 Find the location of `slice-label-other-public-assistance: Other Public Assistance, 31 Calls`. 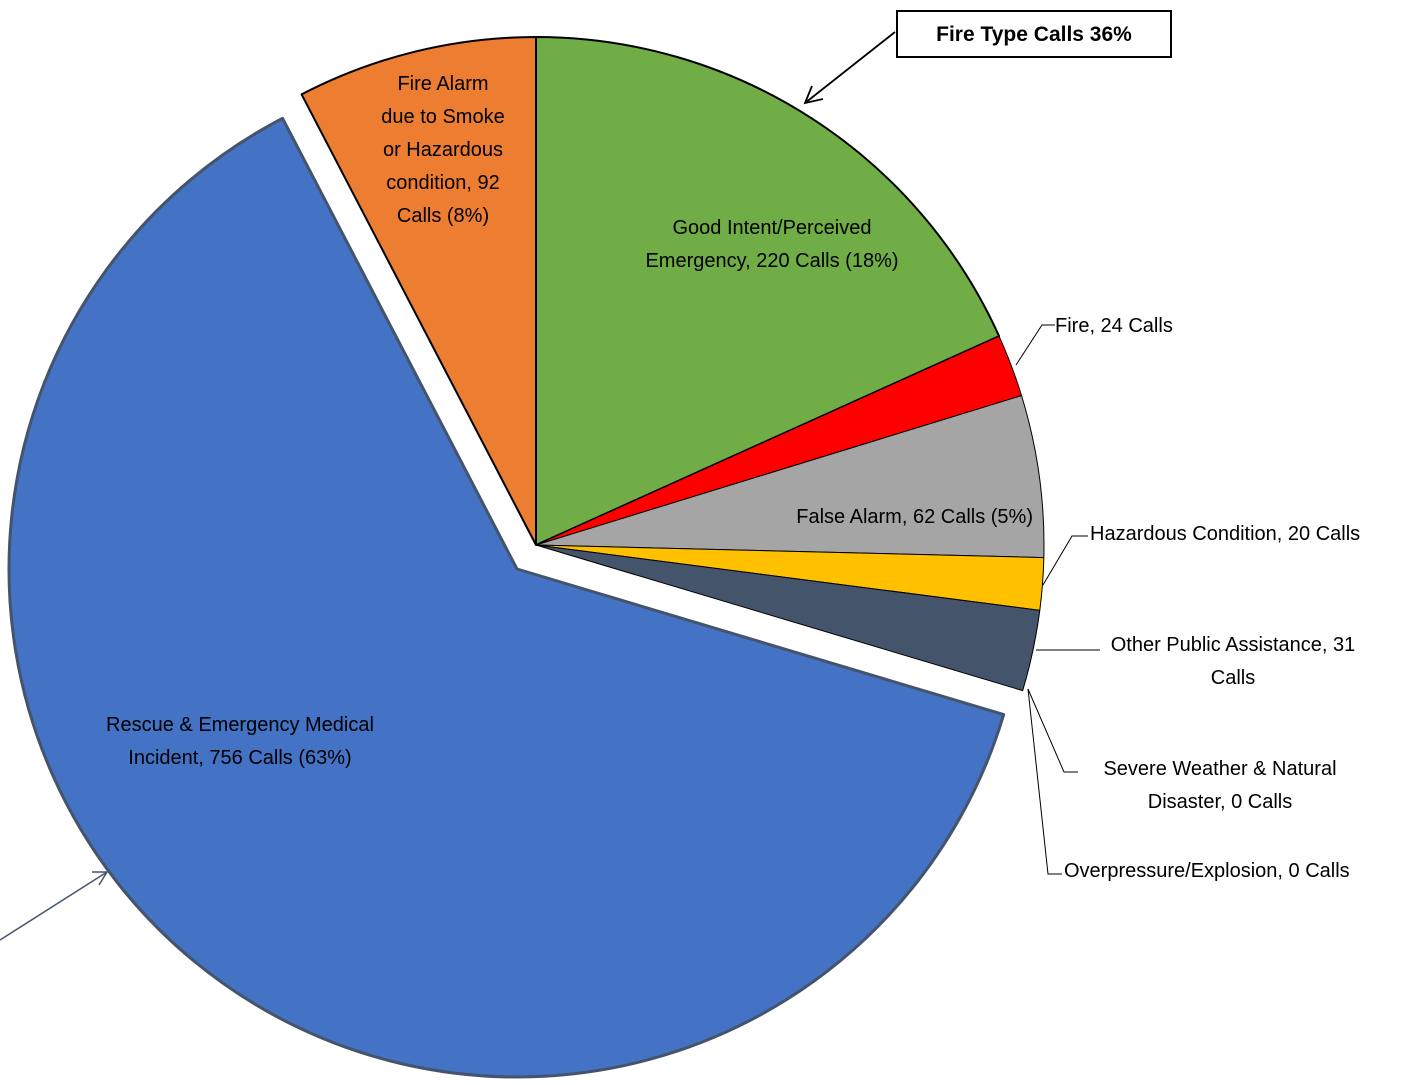

slice-label-other-public-assistance: Other Public Assistance, 31 Calls is located at coordinates (1233, 661).